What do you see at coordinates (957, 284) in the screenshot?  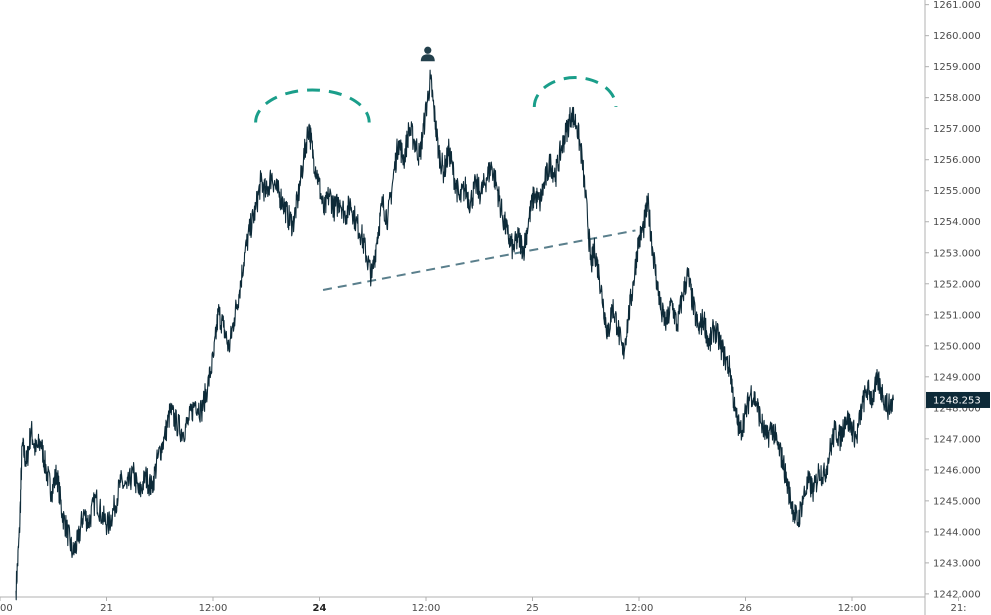 I see `y-tick-label: 1252.000` at bounding box center [957, 284].